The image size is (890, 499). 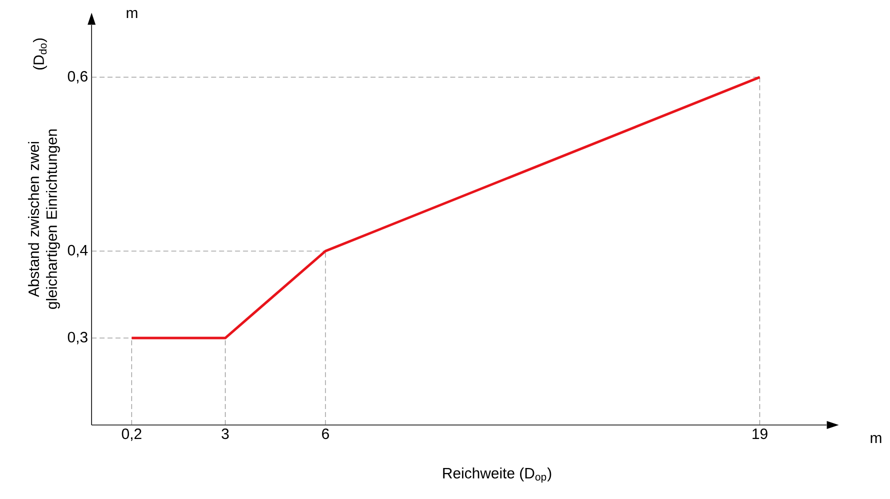 What do you see at coordinates (44, 219) in the screenshot?
I see `y-axis-title: Abstand zwischen zwei gleichartigen Einrichtungen` at bounding box center [44, 219].